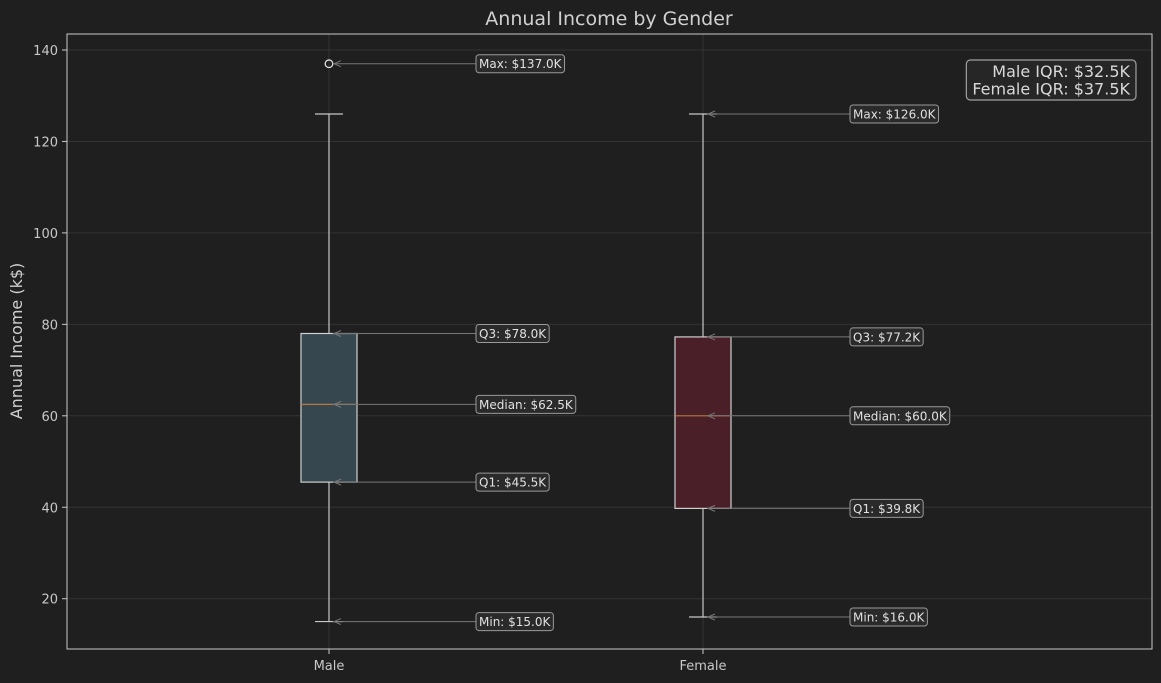  I want to click on female-q1-arrow, so click(711, 508).